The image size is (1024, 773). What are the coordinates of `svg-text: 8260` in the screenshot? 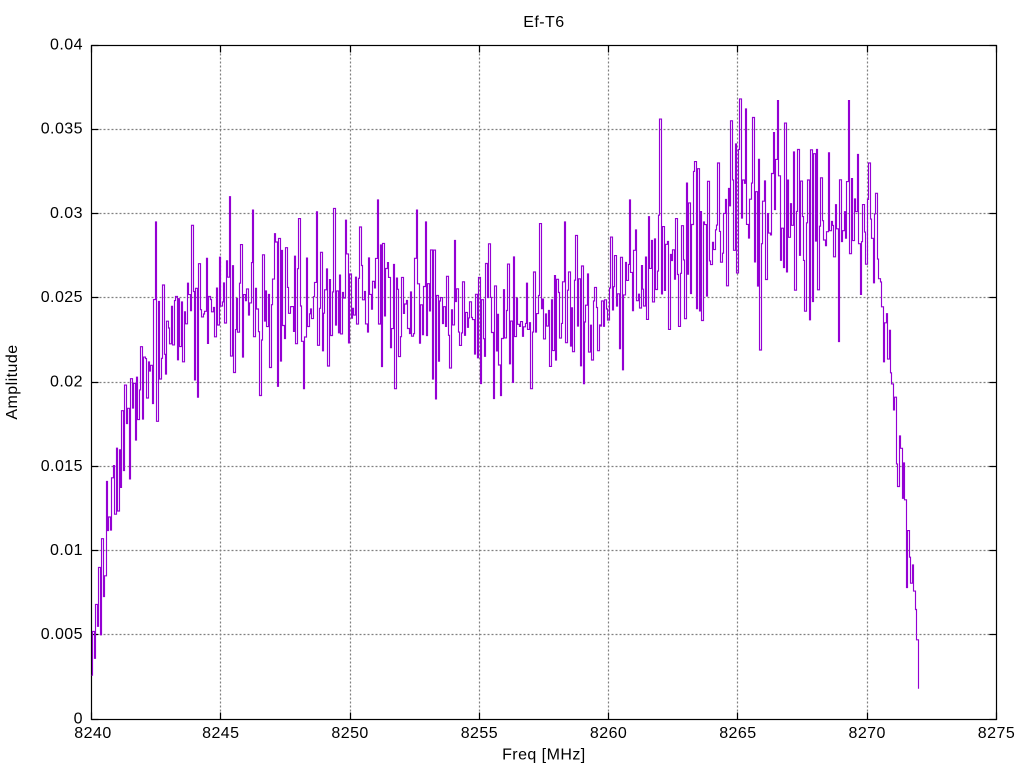 It's located at (608, 733).